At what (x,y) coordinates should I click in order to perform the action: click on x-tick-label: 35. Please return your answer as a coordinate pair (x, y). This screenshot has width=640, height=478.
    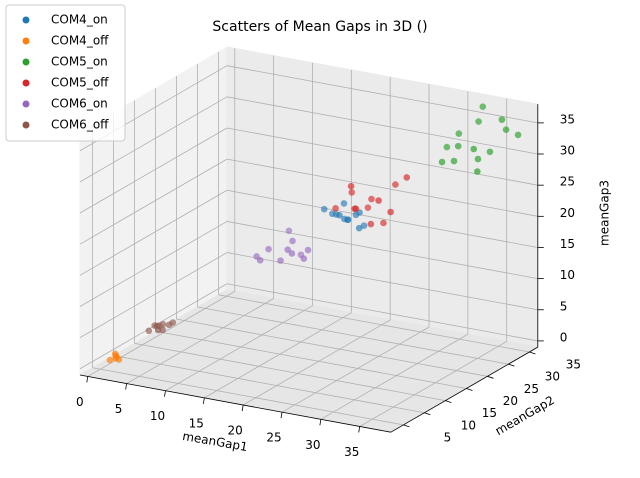
    Looking at the image, I should click on (351, 452).